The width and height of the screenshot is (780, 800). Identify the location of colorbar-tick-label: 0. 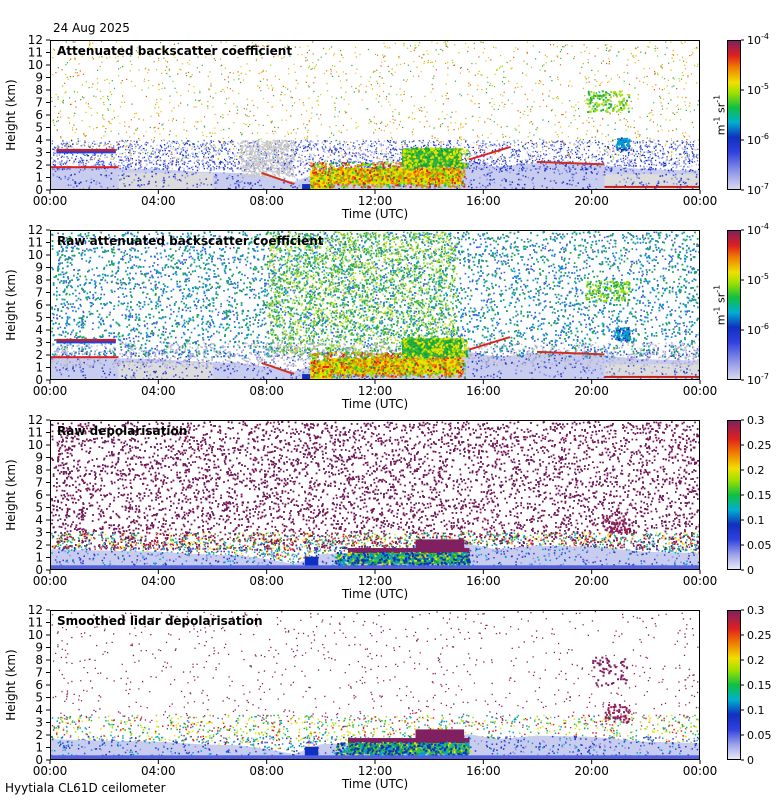
(750, 760).